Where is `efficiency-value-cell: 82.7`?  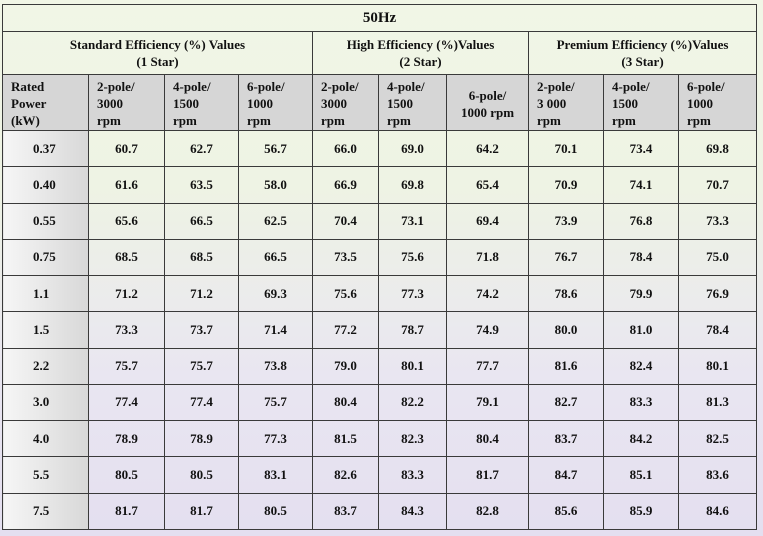
efficiency-value-cell: 82.7 is located at coordinates (566, 402).